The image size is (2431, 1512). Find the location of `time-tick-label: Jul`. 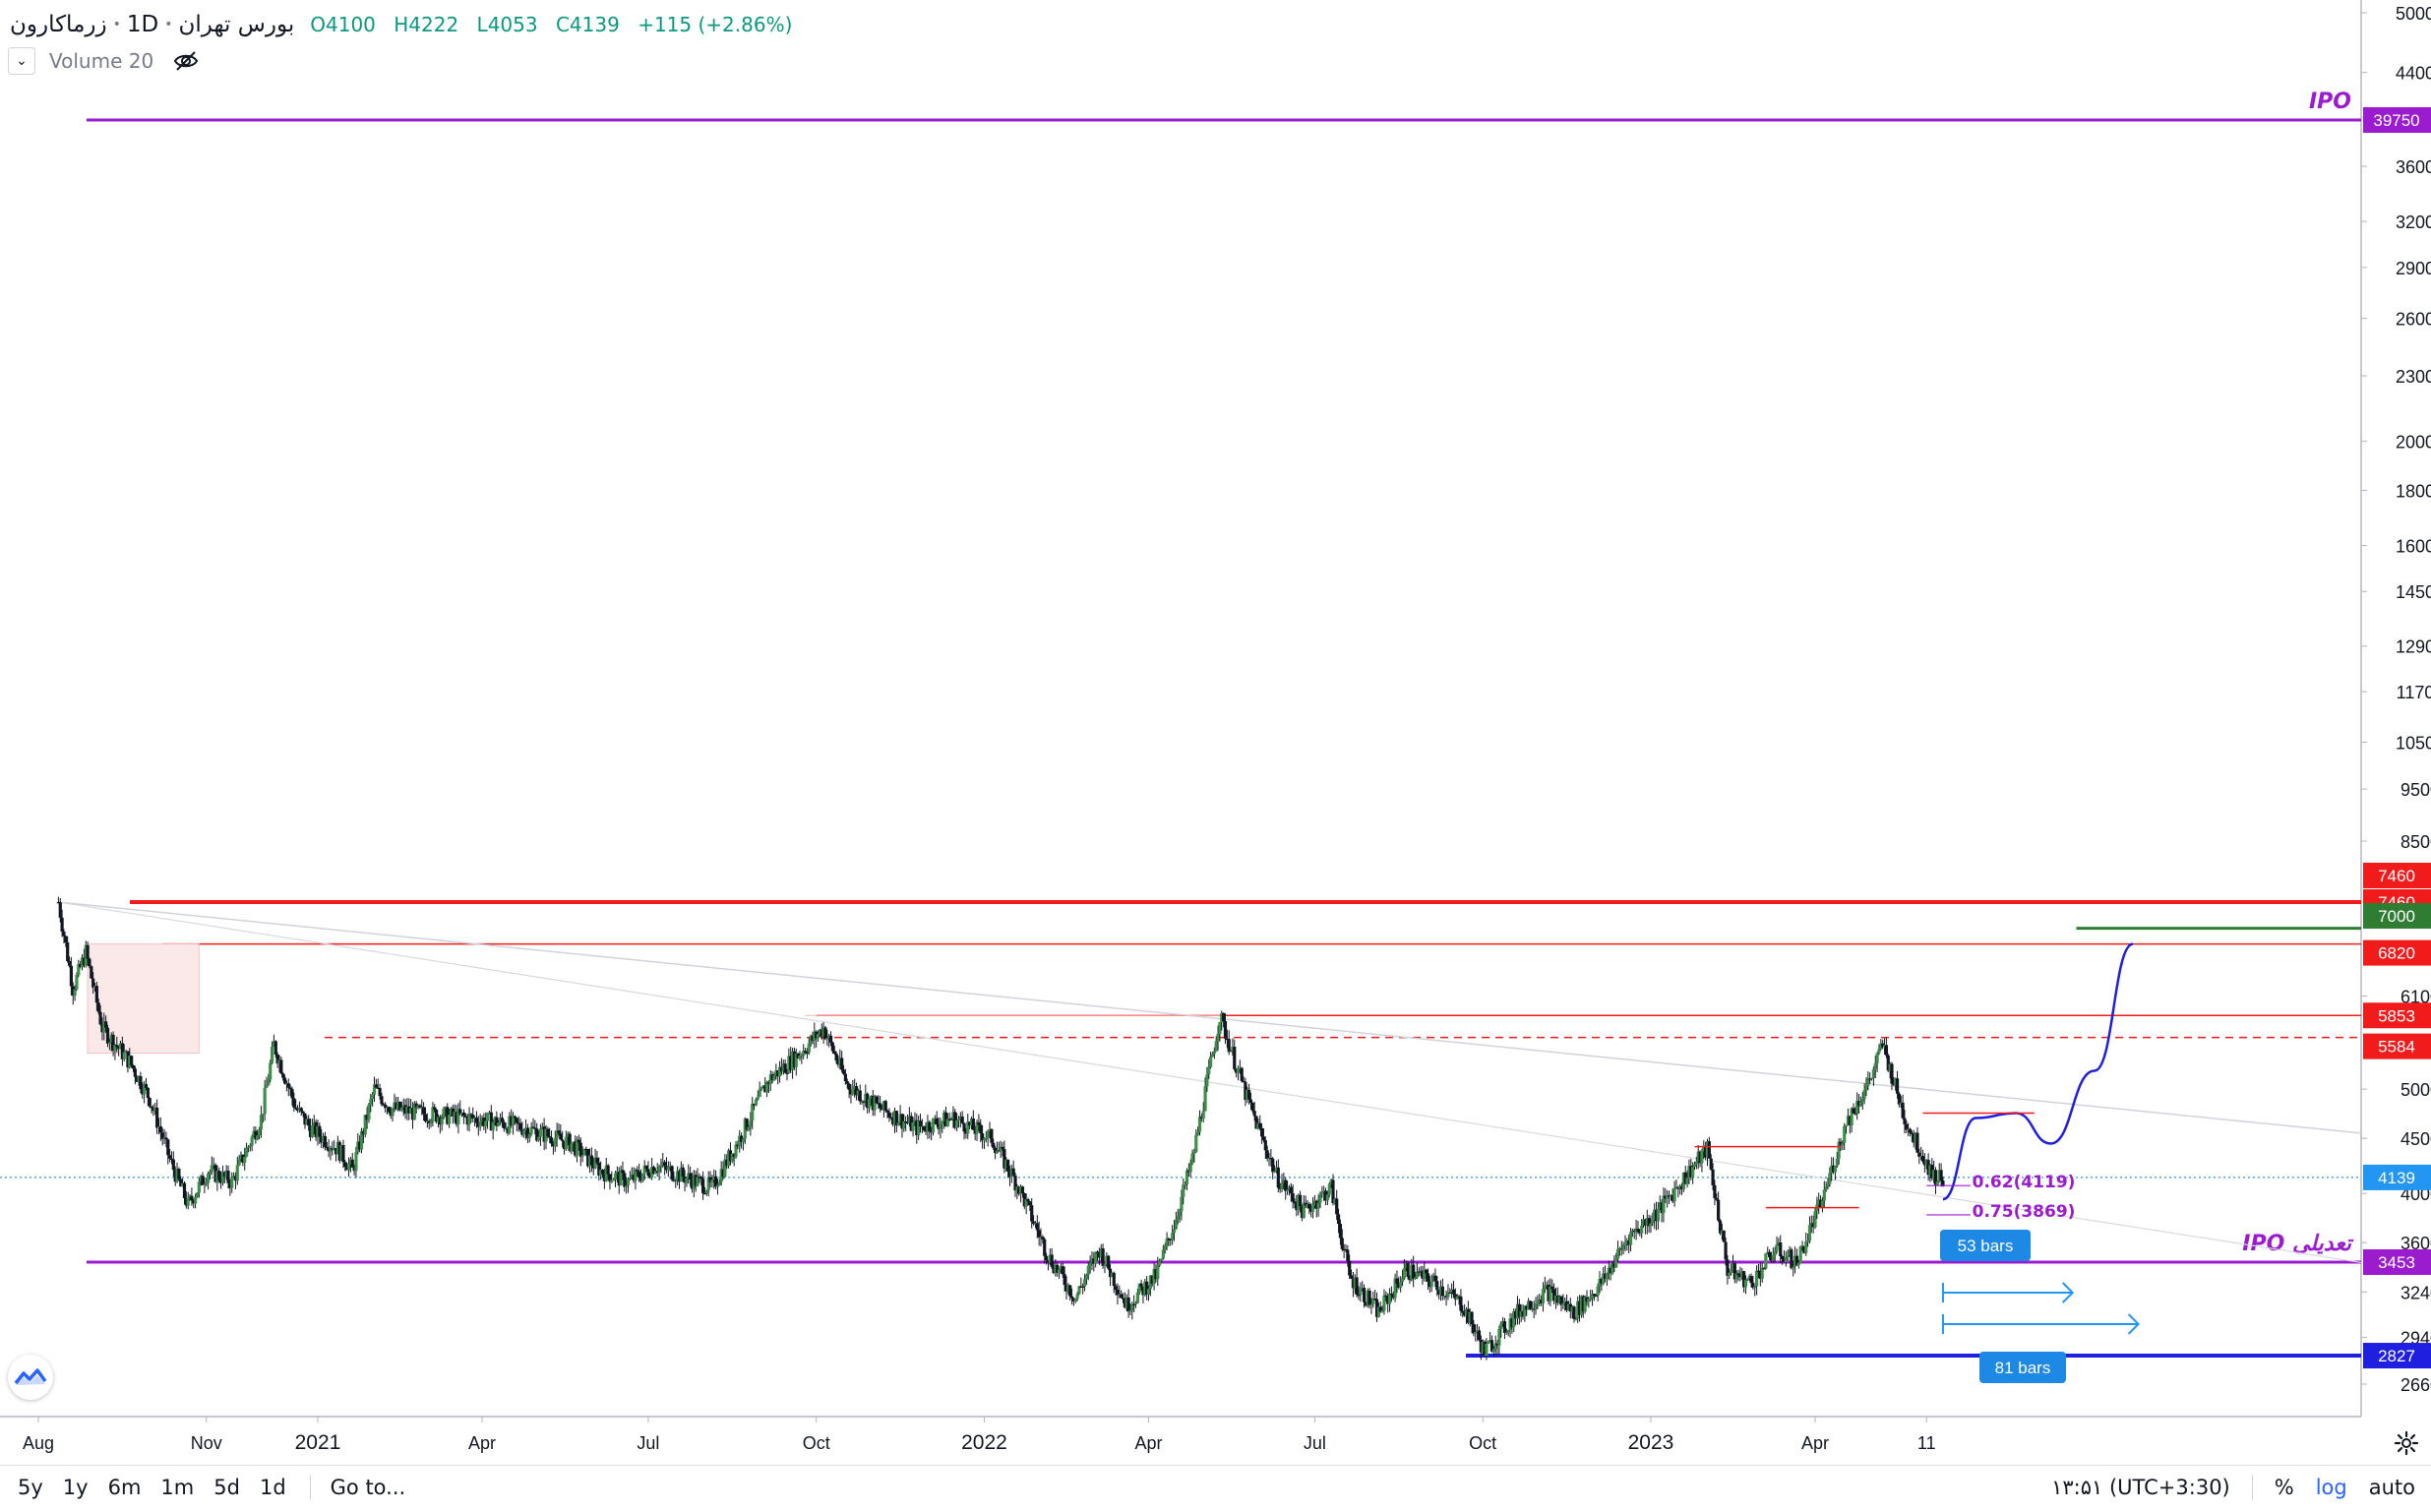

time-tick-label: Jul is located at coordinates (648, 1443).